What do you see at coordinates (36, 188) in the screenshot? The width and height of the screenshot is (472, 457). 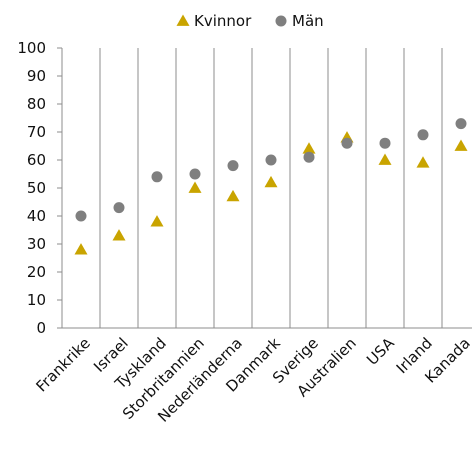 I see `y-tick-label: 50` at bounding box center [36, 188].